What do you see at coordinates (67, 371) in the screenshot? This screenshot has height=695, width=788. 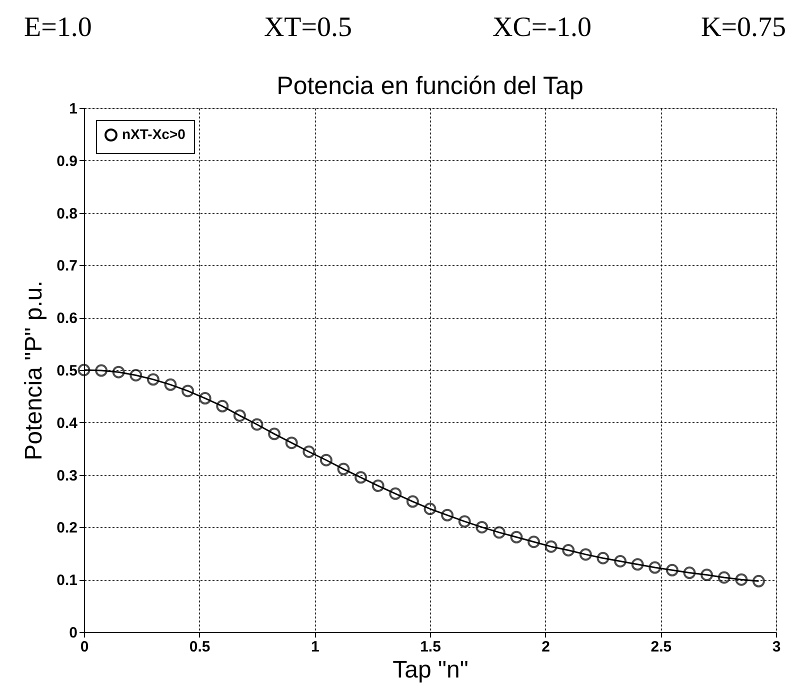 I see `y-tick-label: 0.5` at bounding box center [67, 371].